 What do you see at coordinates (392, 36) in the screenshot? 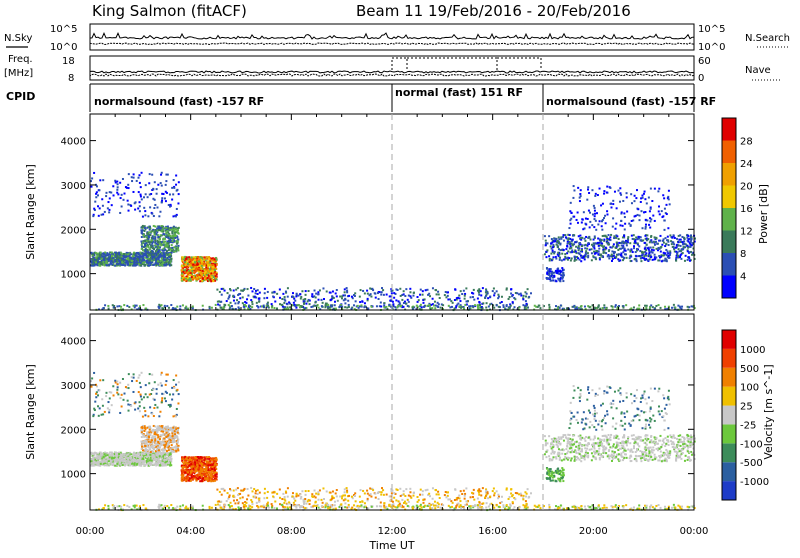
I see `nsky-line` at bounding box center [392, 36].